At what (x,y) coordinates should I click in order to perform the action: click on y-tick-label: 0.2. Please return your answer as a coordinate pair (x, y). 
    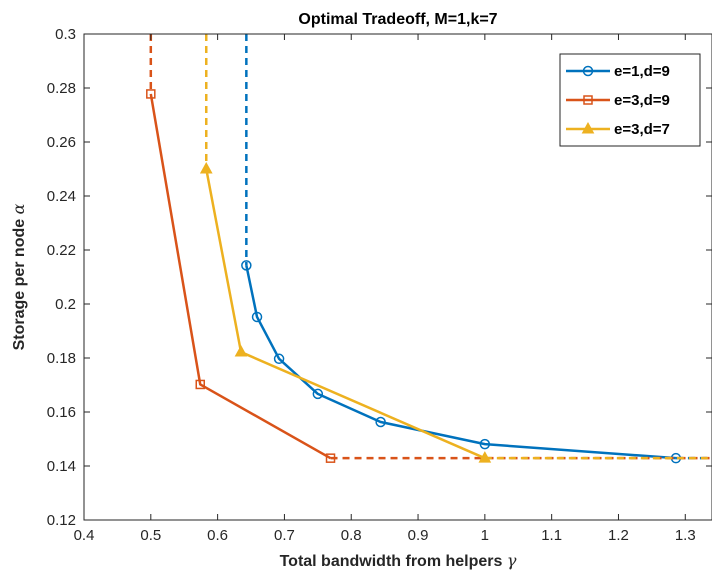
    Looking at the image, I should click on (65, 304).